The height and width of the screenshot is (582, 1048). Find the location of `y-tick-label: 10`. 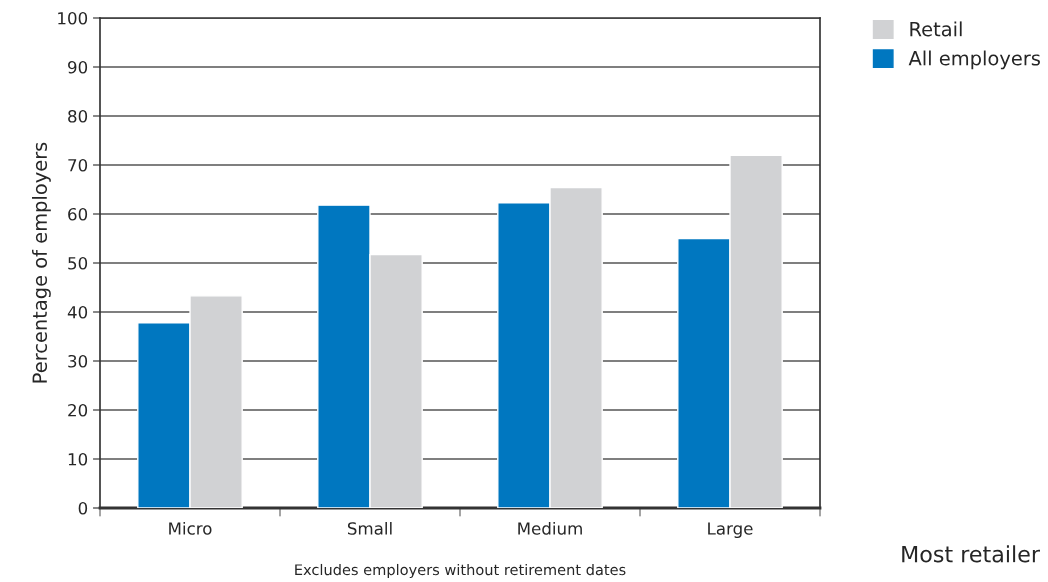

y-tick-label: 10 is located at coordinates (78, 459).